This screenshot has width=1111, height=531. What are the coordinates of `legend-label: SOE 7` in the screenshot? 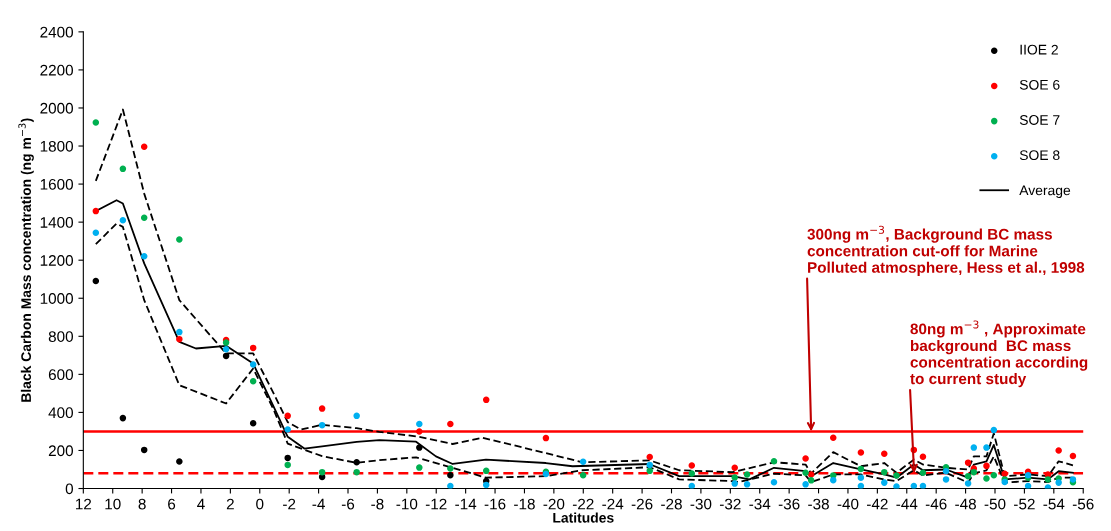 It's located at (1039, 120).